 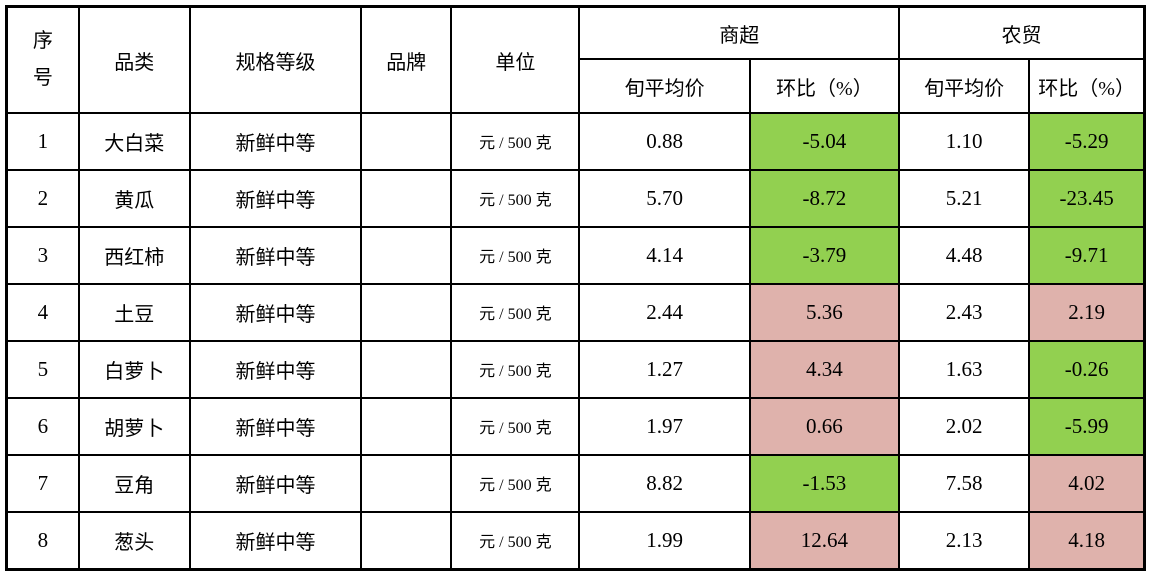 I want to click on cell-farmers-change-pct: 2.19, so click(x=1087, y=312).